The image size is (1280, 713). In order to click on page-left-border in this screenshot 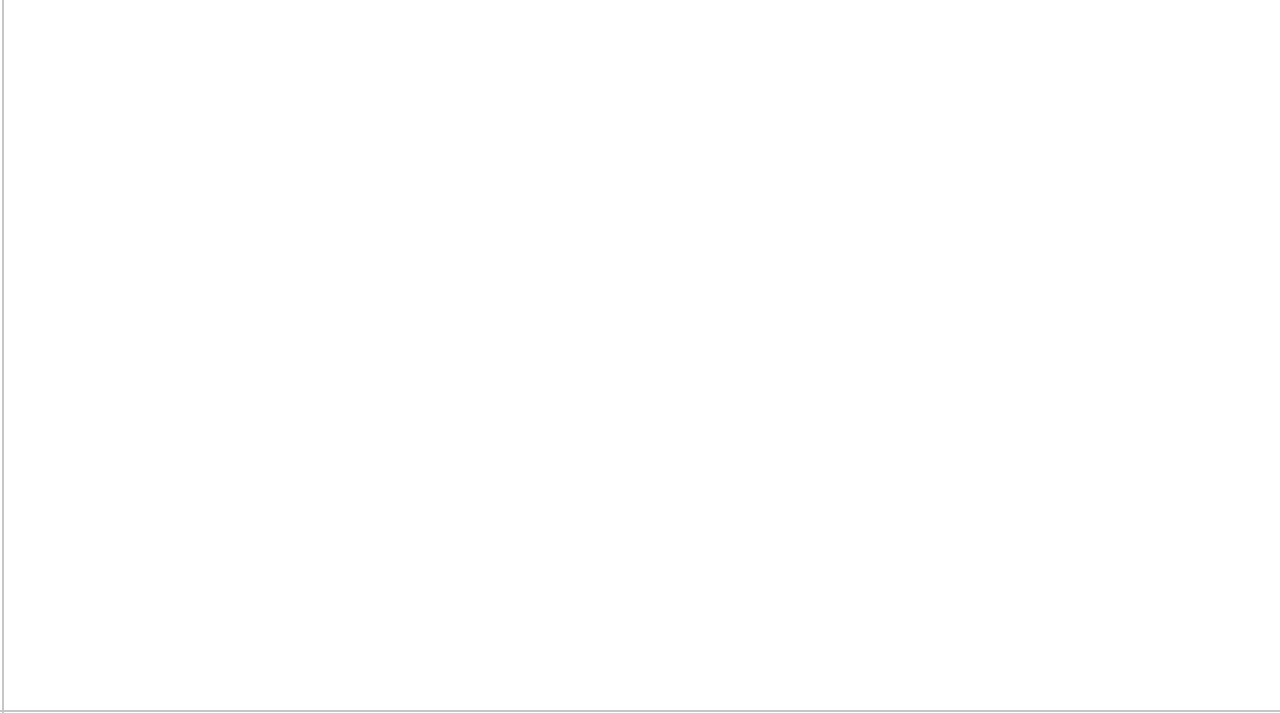, I will do `click(3, 356)`.